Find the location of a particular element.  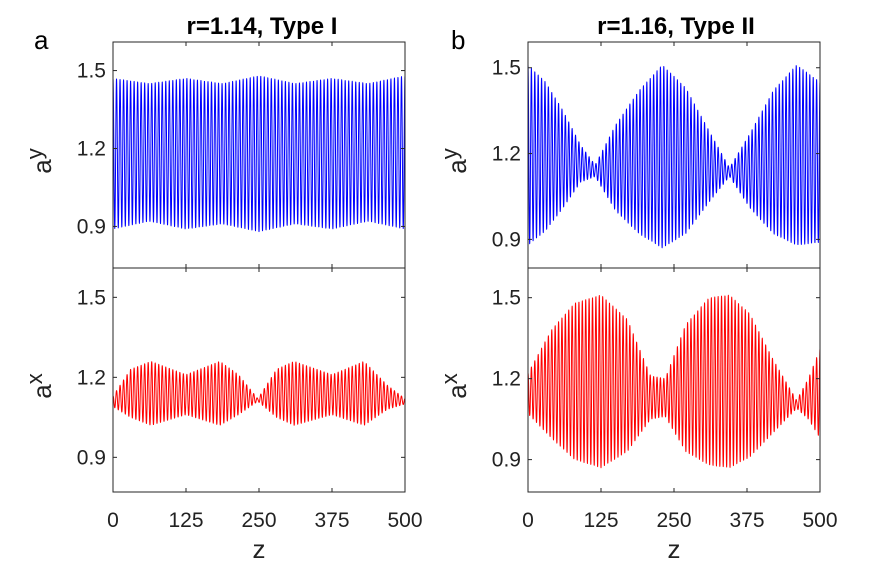

left-ax-series-line is located at coordinates (259, 393).